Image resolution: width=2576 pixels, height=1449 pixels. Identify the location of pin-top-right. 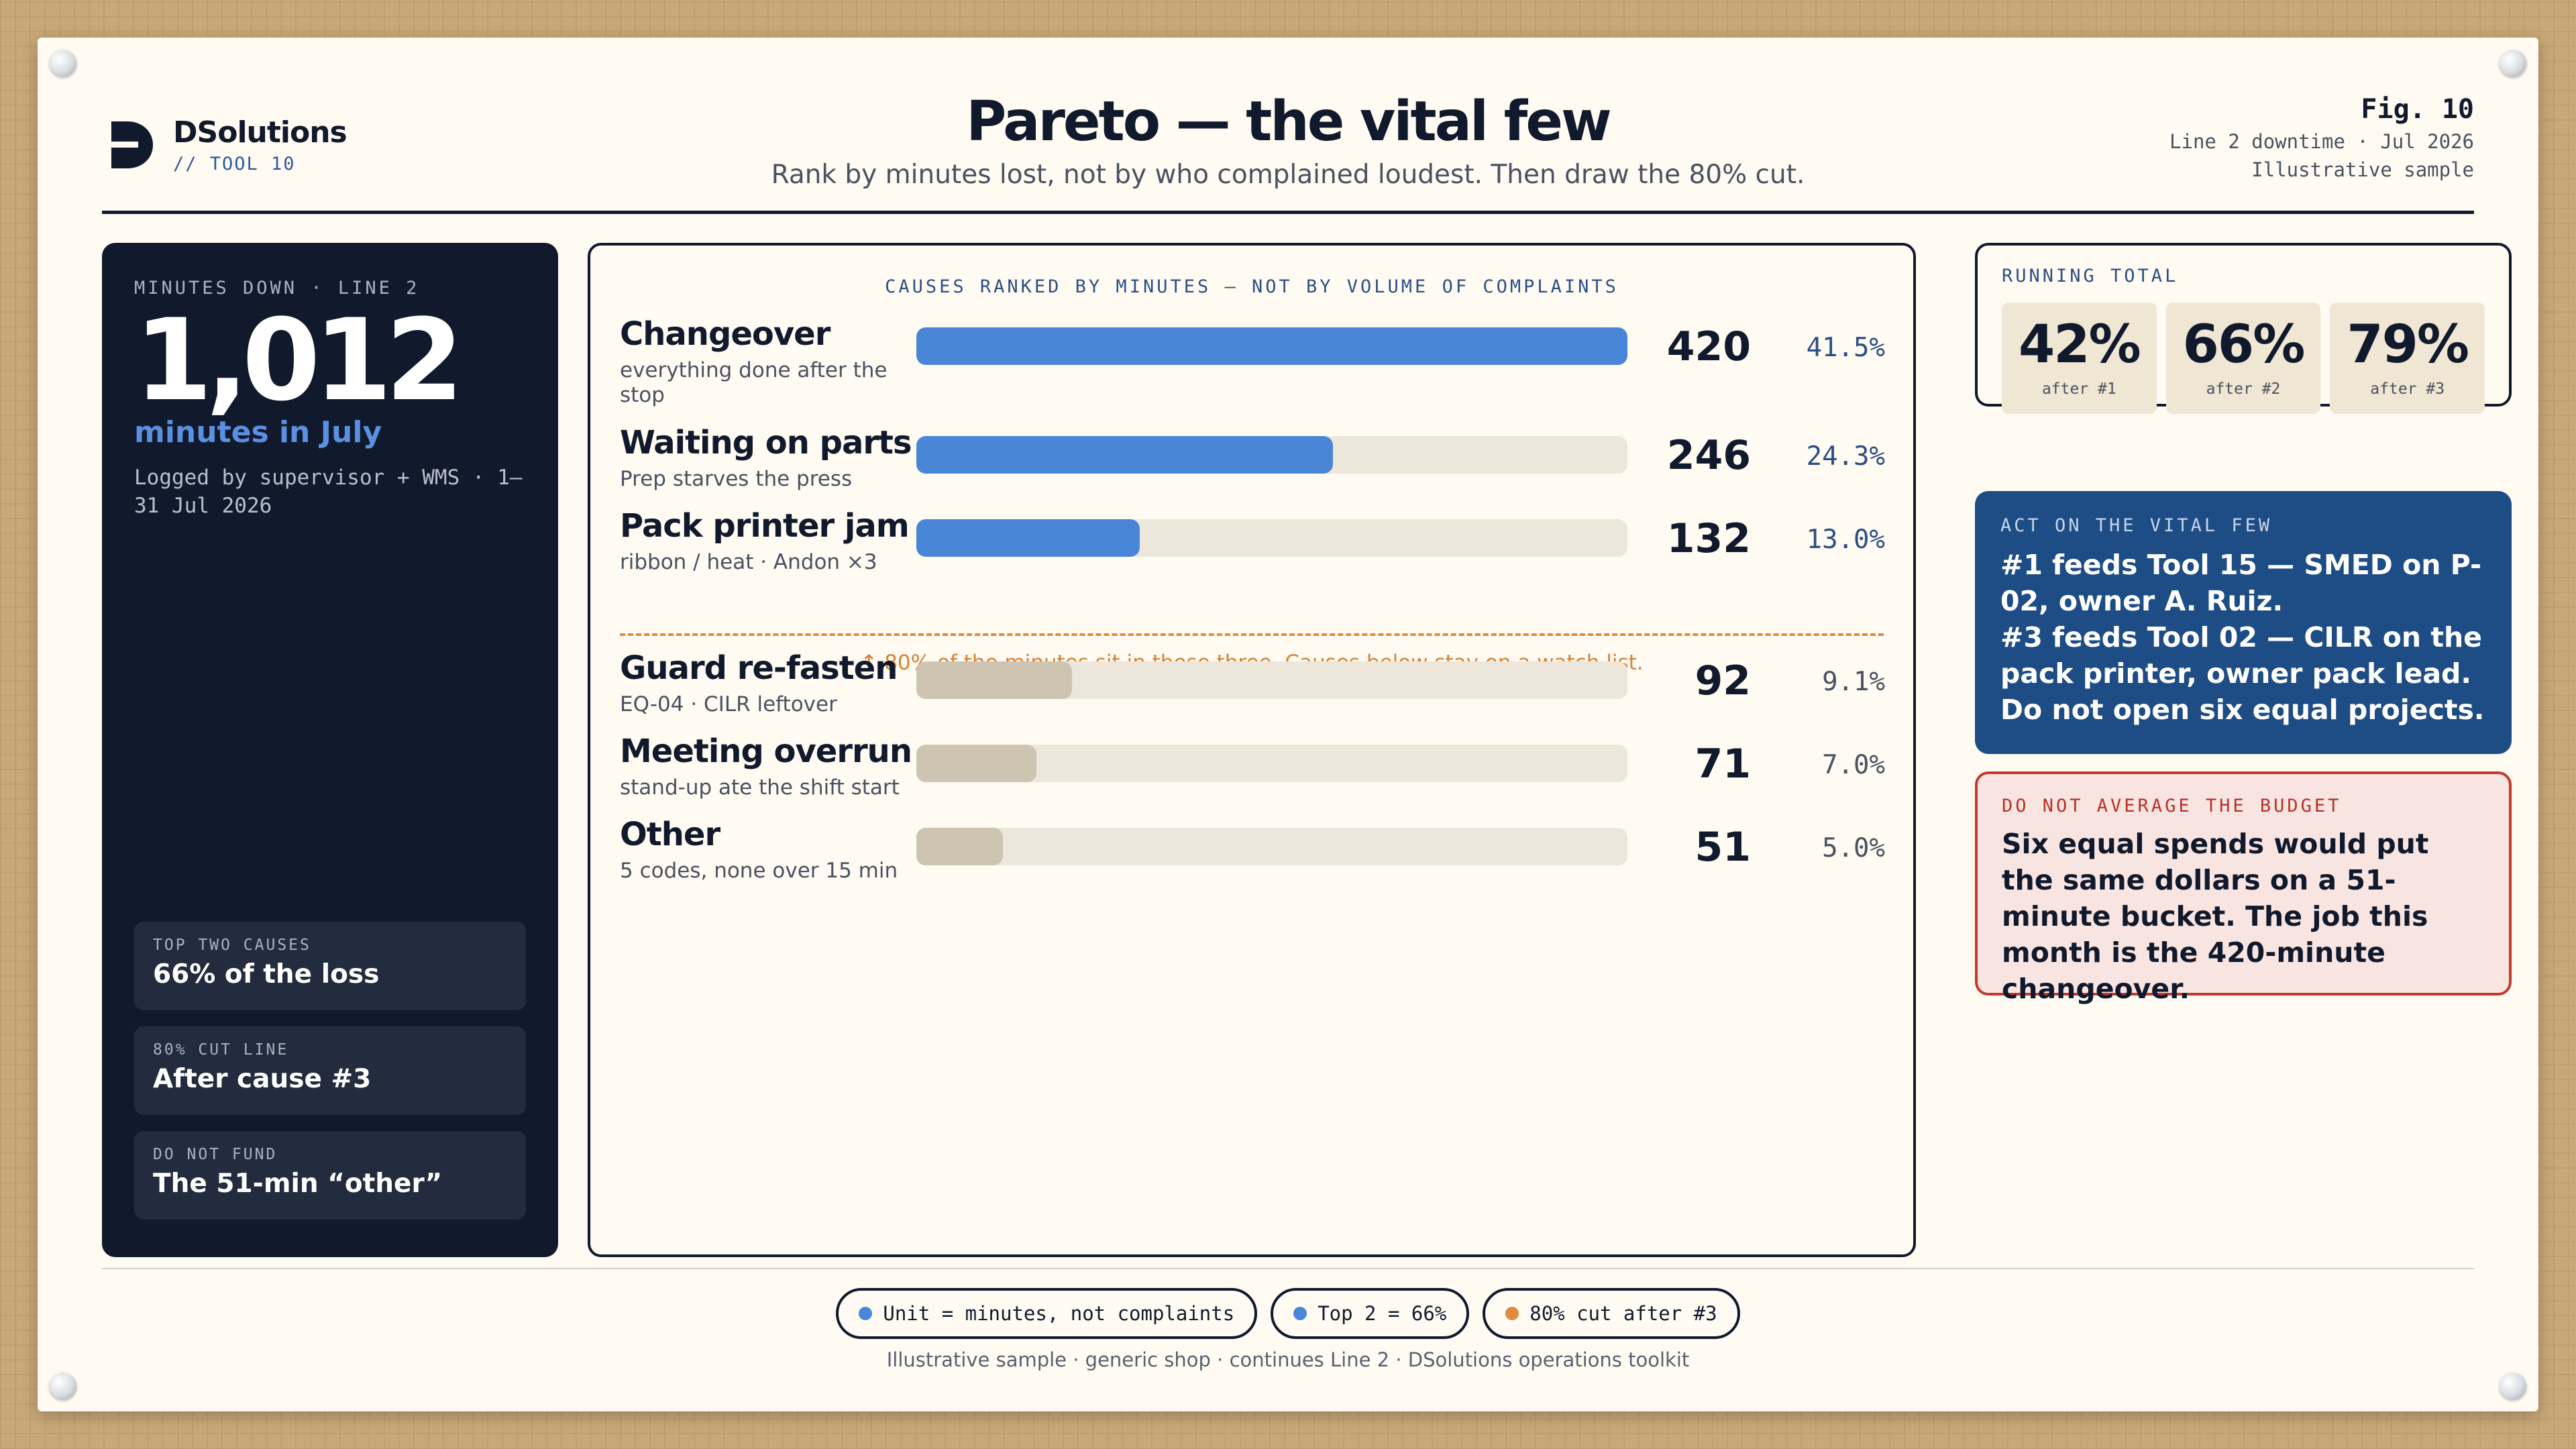
(2513, 63).